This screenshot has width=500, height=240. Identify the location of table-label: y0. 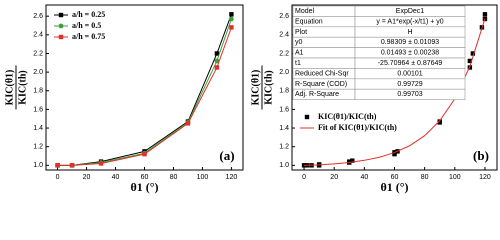
(299, 42).